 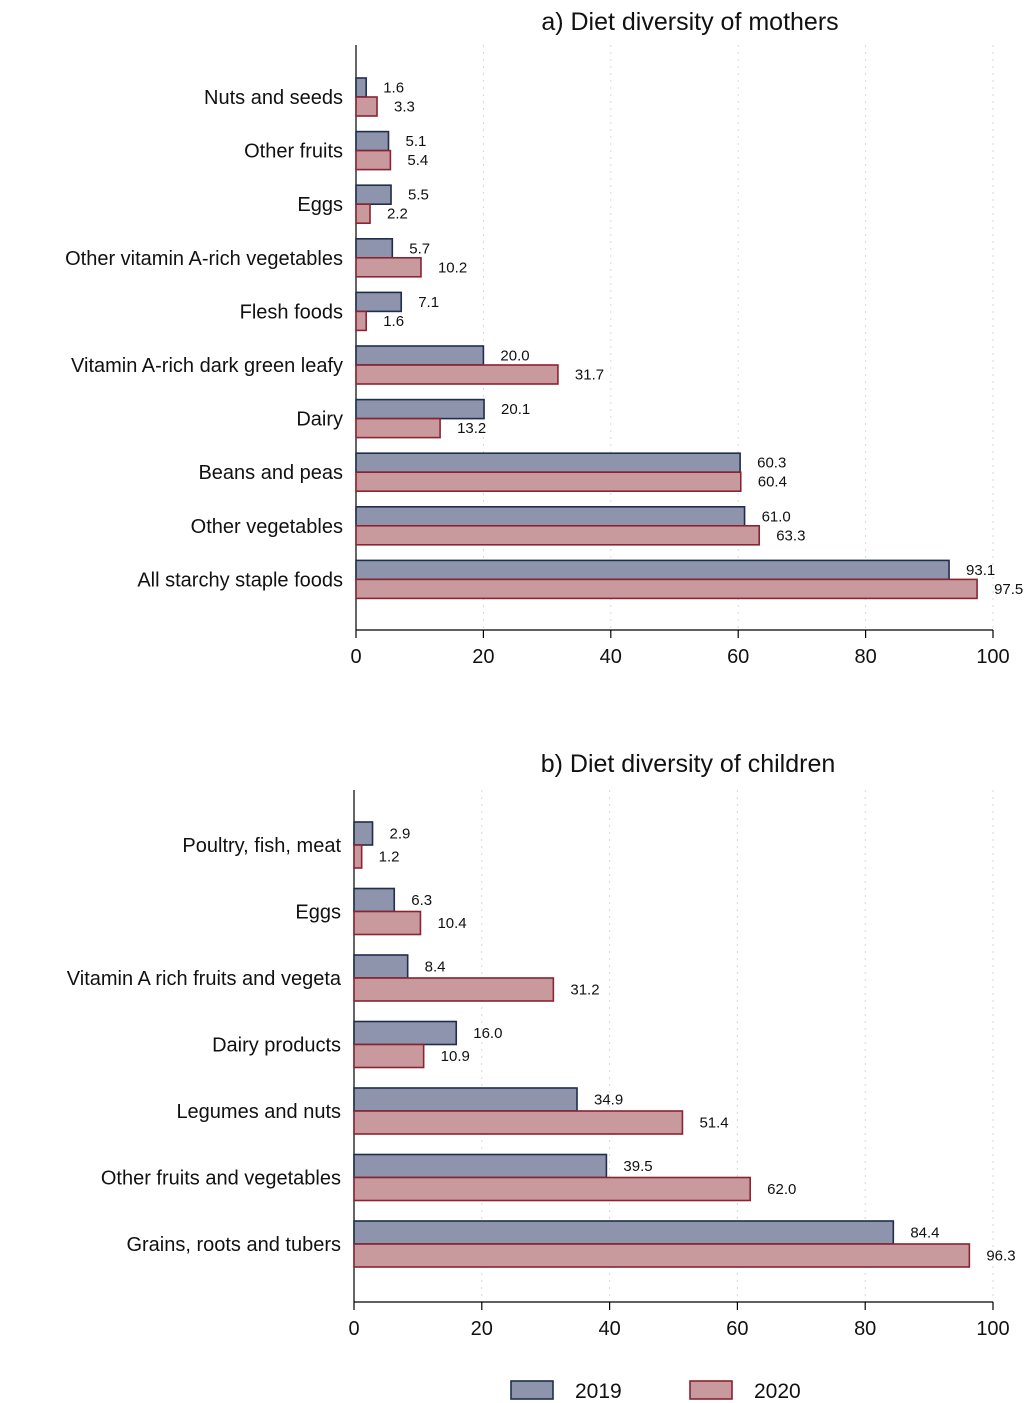 I want to click on category-label: Other vegetables, so click(x=267, y=527).